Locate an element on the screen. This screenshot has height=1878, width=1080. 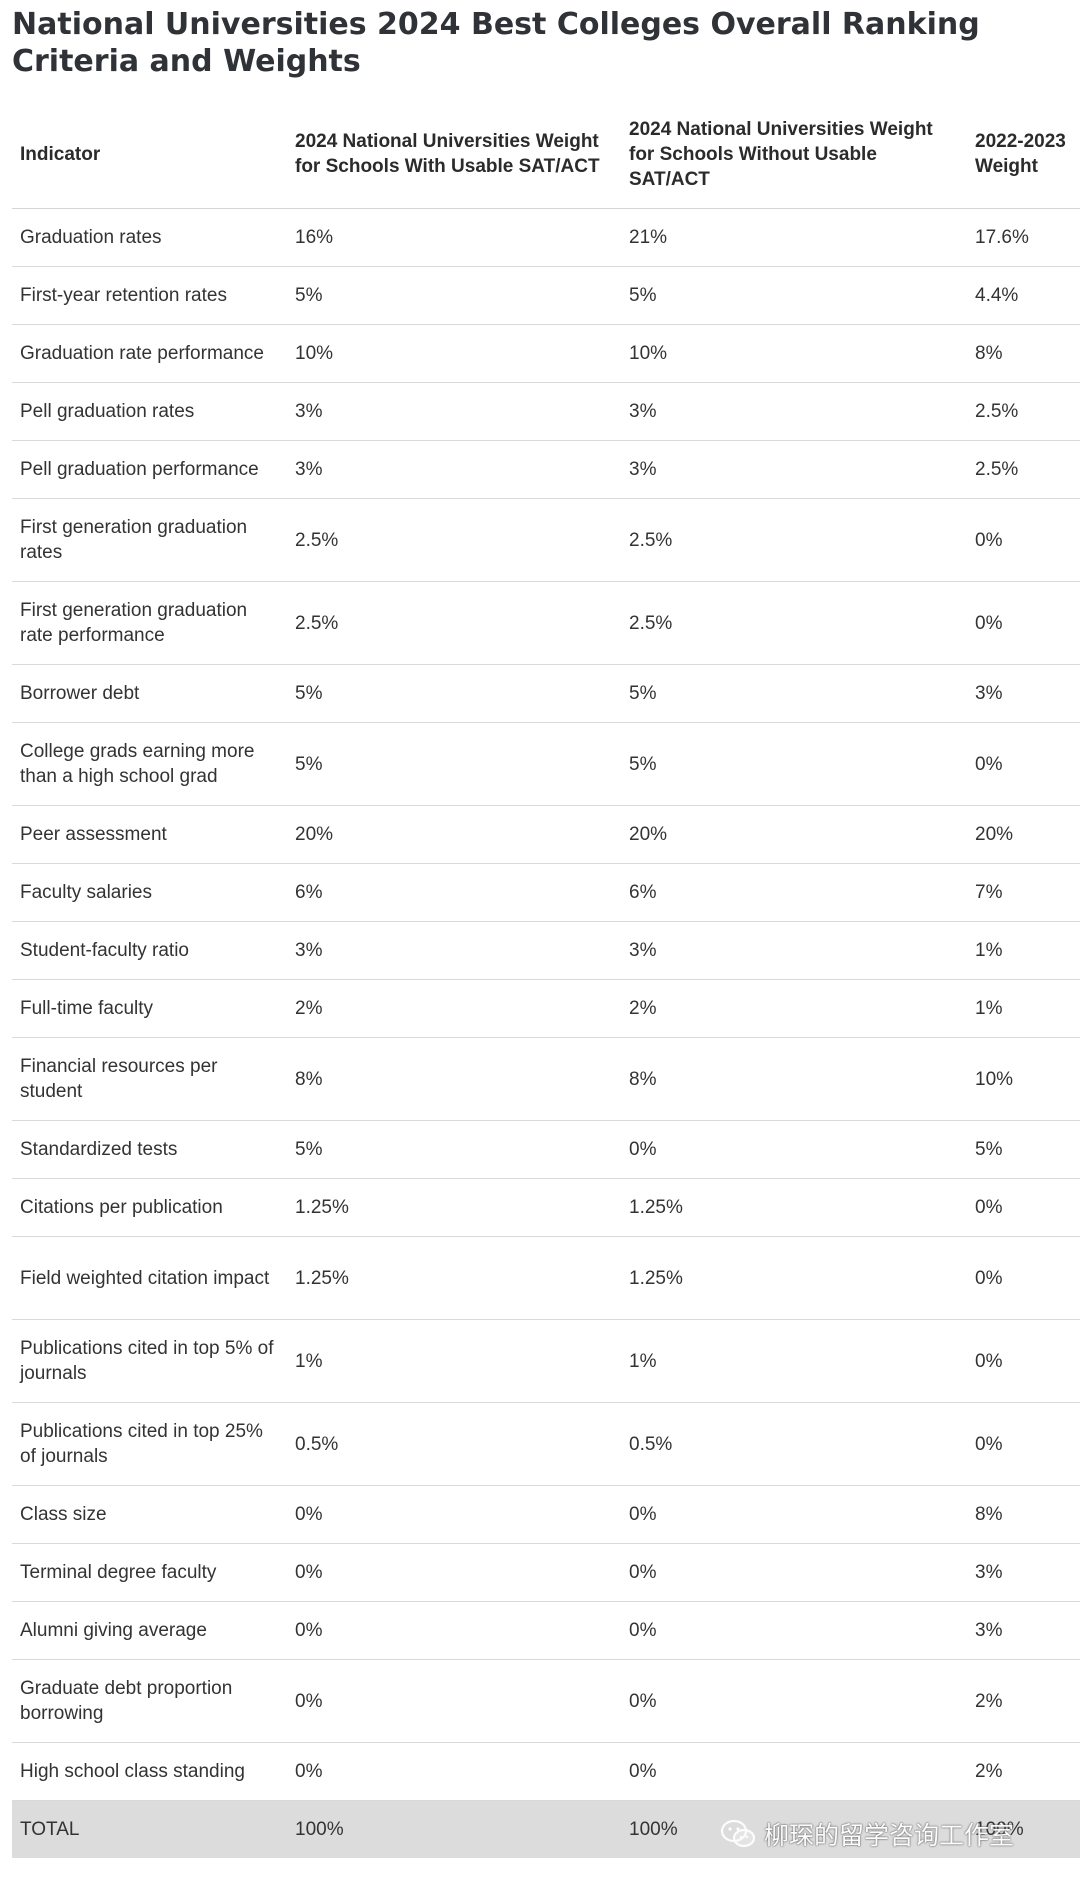
cell-weight-with-sat-act: 20% is located at coordinates (454, 834).